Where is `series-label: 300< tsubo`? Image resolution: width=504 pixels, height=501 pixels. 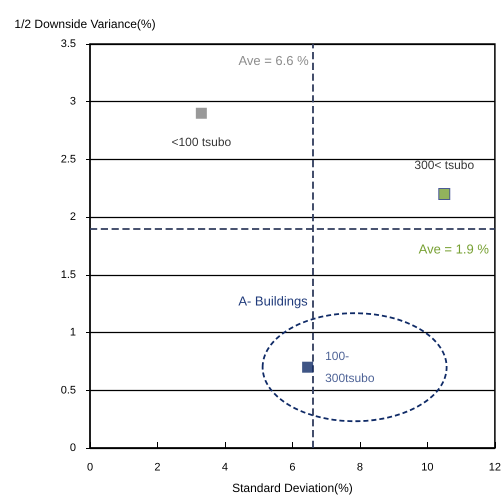 series-label: 300< tsubo is located at coordinates (444, 165).